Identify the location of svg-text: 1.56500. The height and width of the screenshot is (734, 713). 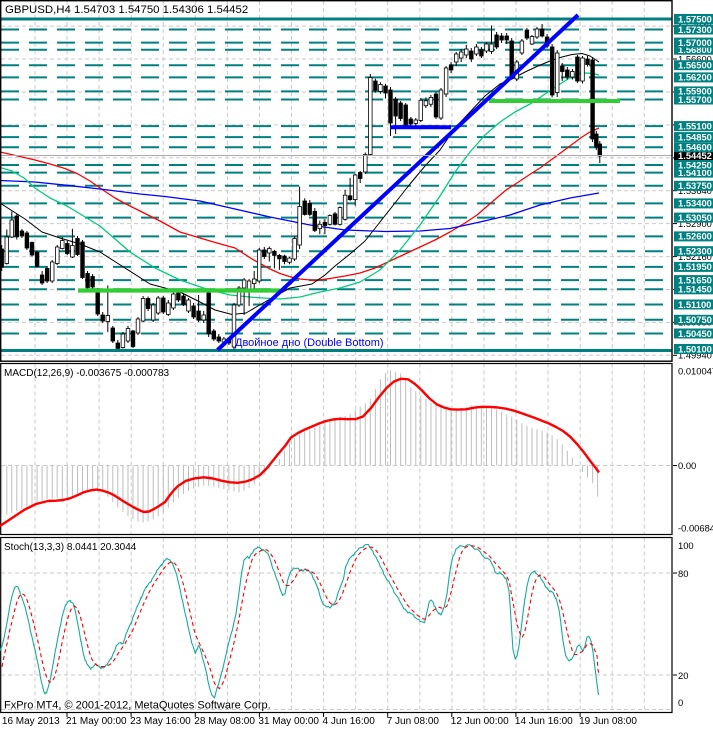
(695, 65).